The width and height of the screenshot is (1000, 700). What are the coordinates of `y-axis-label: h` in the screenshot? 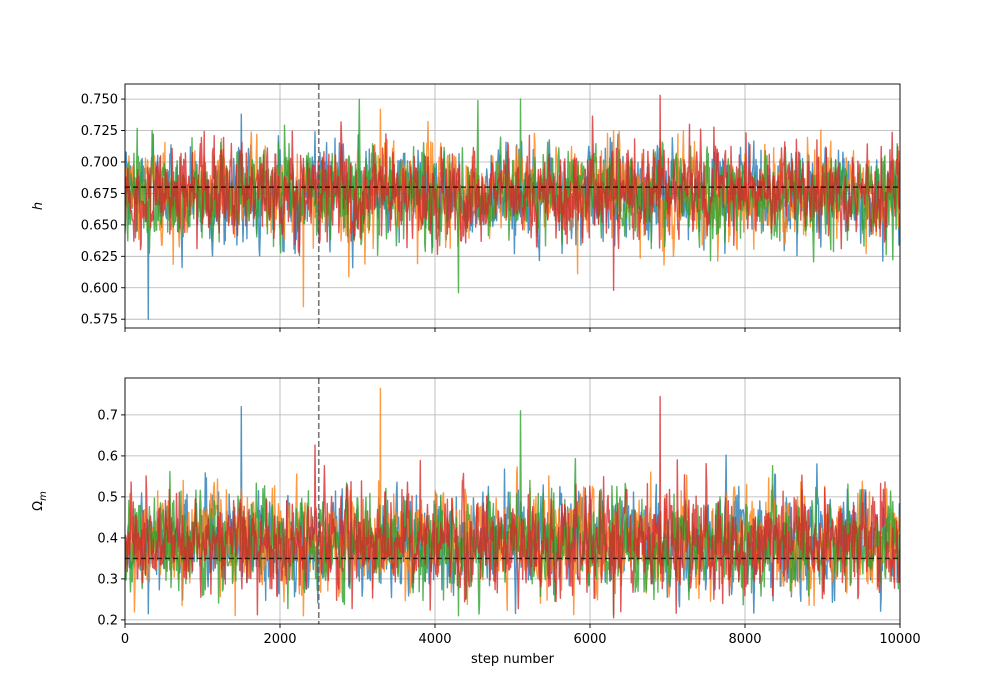 It's located at (38, 206).